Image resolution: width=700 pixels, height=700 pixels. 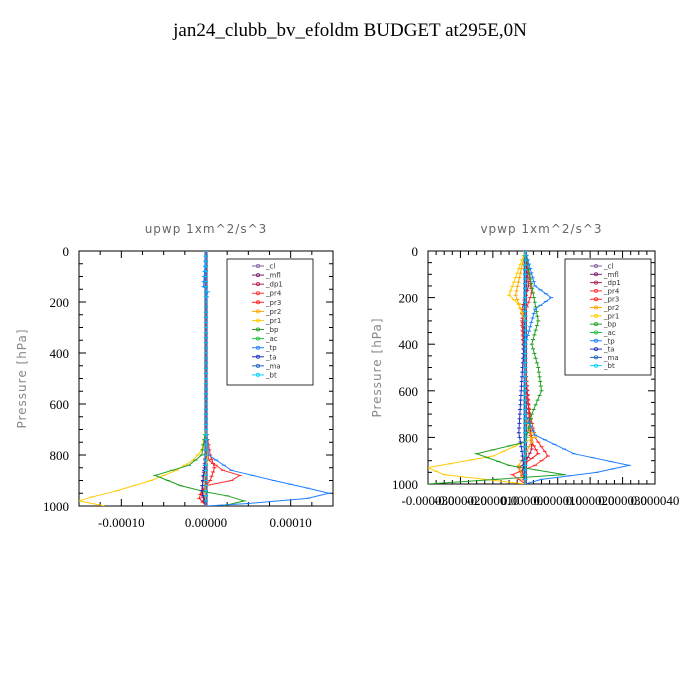 What do you see at coordinates (350, 30) in the screenshot?
I see `figure-title: jan24_clubb_bv_efoldm BUDGET at295E,0N` at bounding box center [350, 30].